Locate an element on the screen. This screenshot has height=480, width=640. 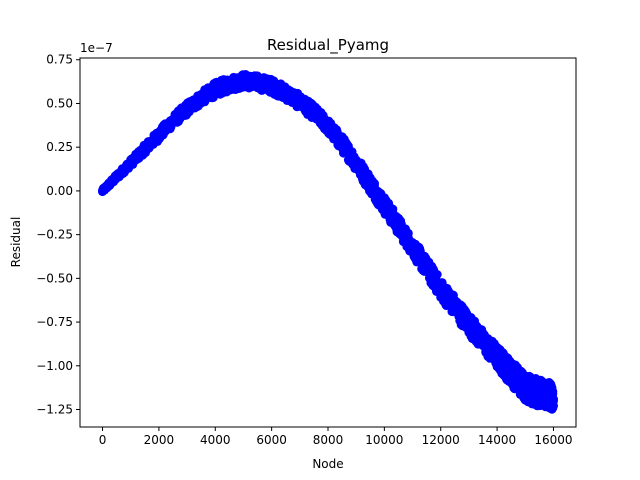
x-tick-label: 6000 is located at coordinates (271, 440).